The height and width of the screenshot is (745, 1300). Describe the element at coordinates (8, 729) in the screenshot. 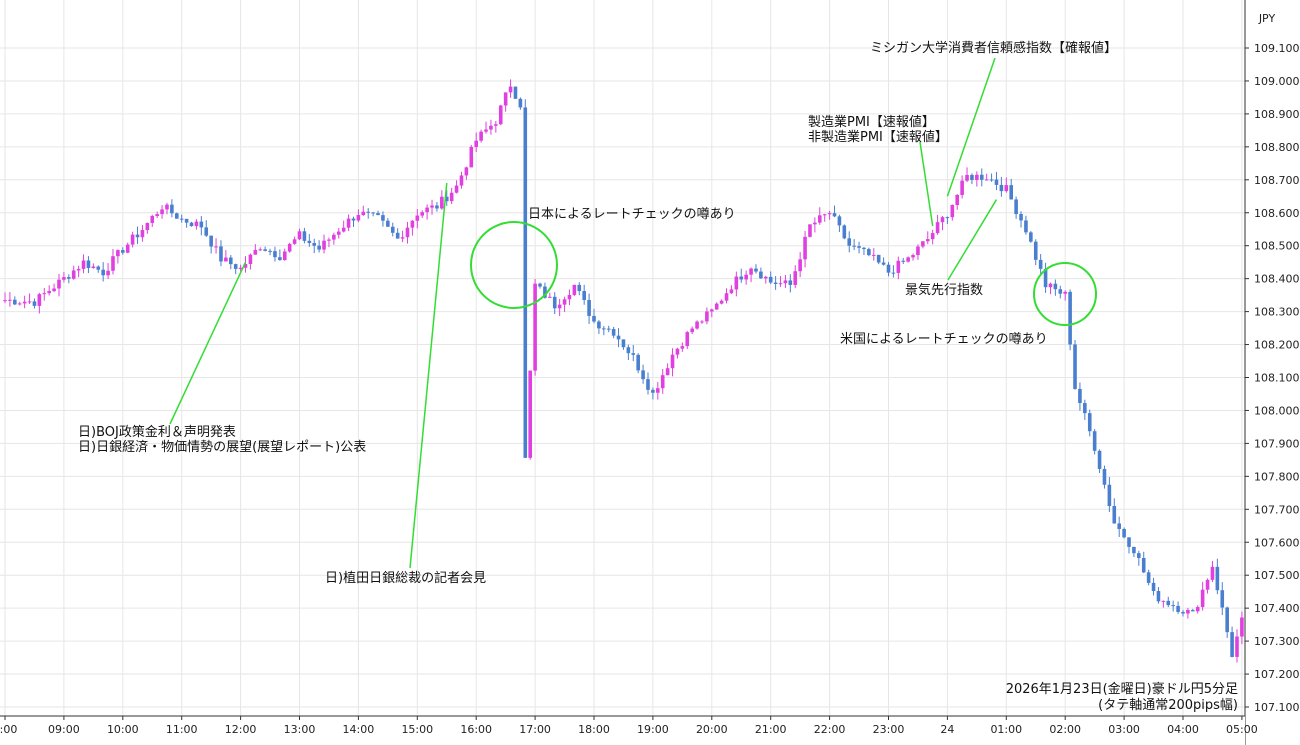

I see `x-tick-label: 8:00` at that location.